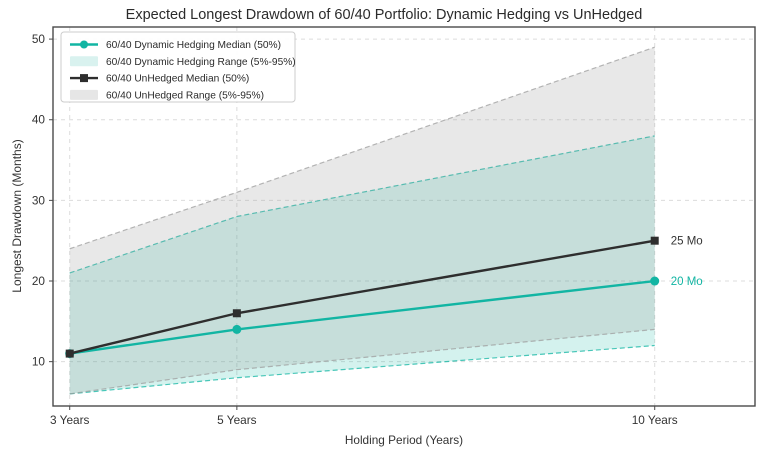 The height and width of the screenshot is (461, 768). I want to click on legend-box, so click(178, 67).